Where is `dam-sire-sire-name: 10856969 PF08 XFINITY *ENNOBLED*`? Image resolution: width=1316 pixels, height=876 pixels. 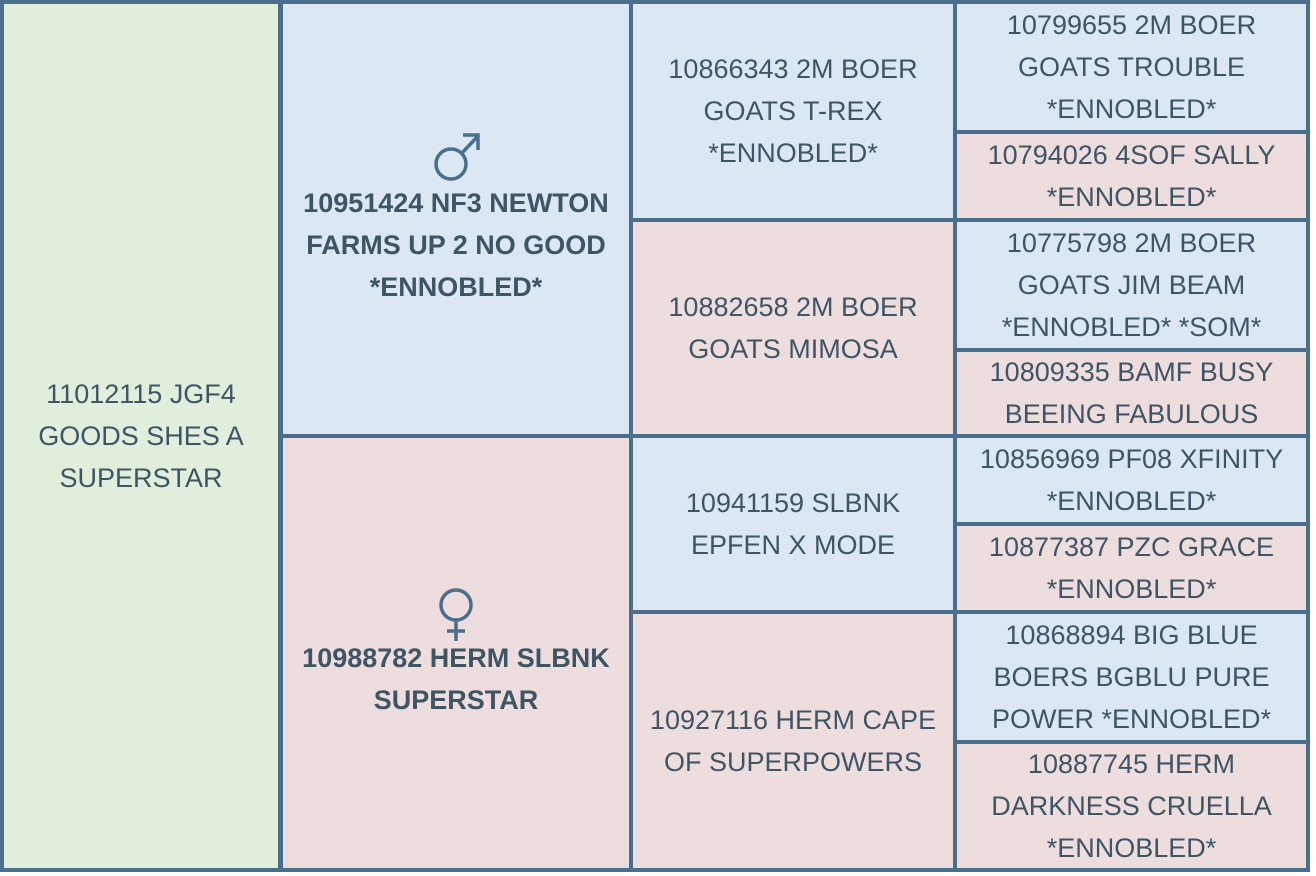 dam-sire-sire-name: 10856969 PF08 XFINITY *ENNOBLED* is located at coordinates (1131, 480).